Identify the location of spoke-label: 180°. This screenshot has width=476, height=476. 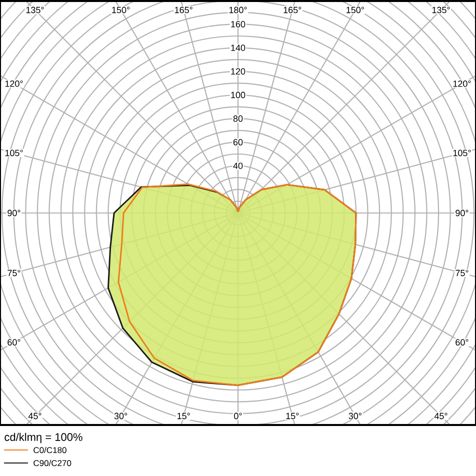
(238, 10).